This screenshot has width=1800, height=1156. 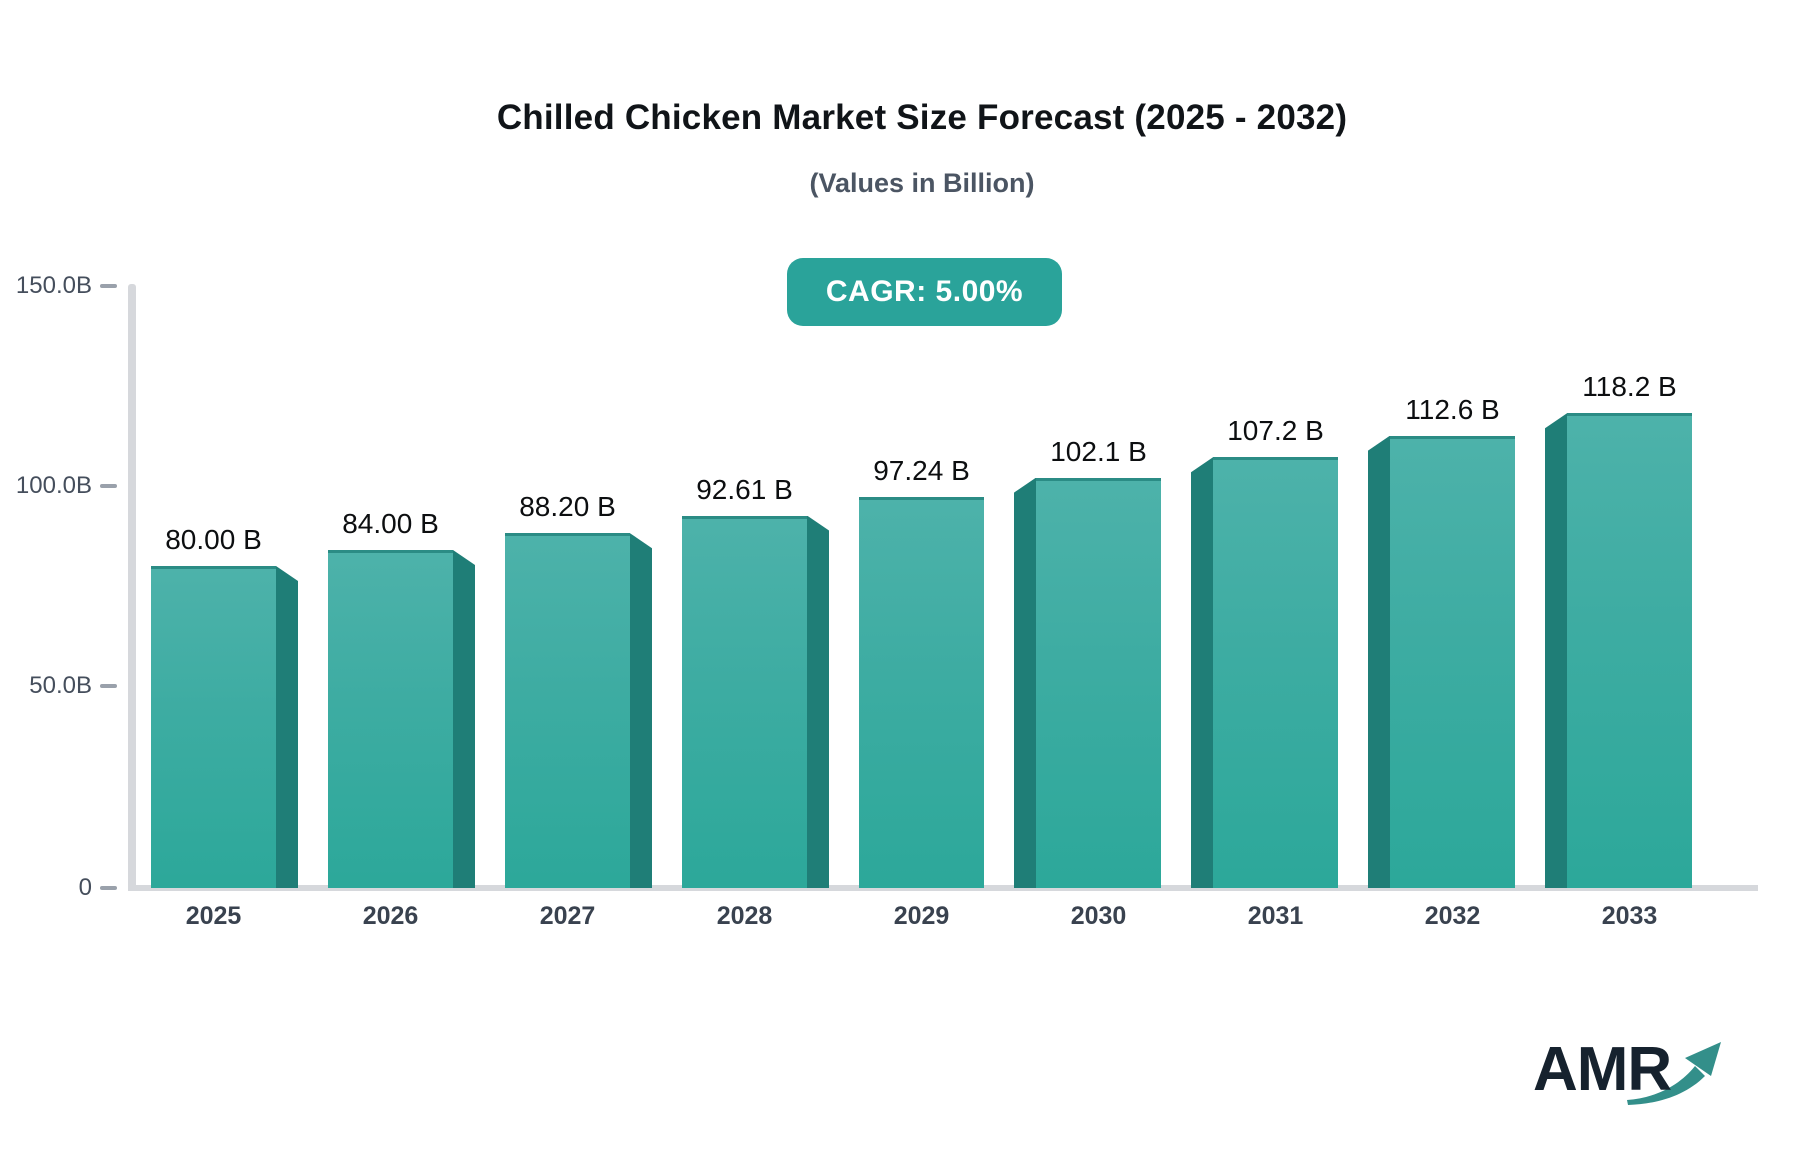 I want to click on bar-side-2030, so click(x=1025, y=682).